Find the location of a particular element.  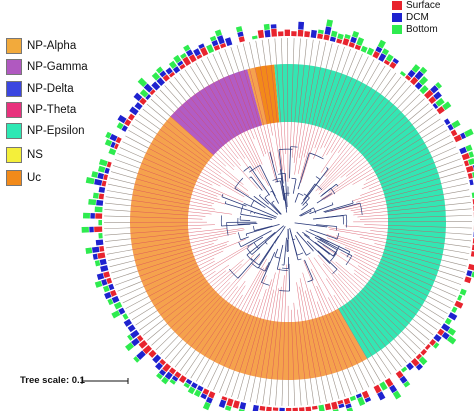

legend-label: NP-Theta is located at coordinates (52, 110).